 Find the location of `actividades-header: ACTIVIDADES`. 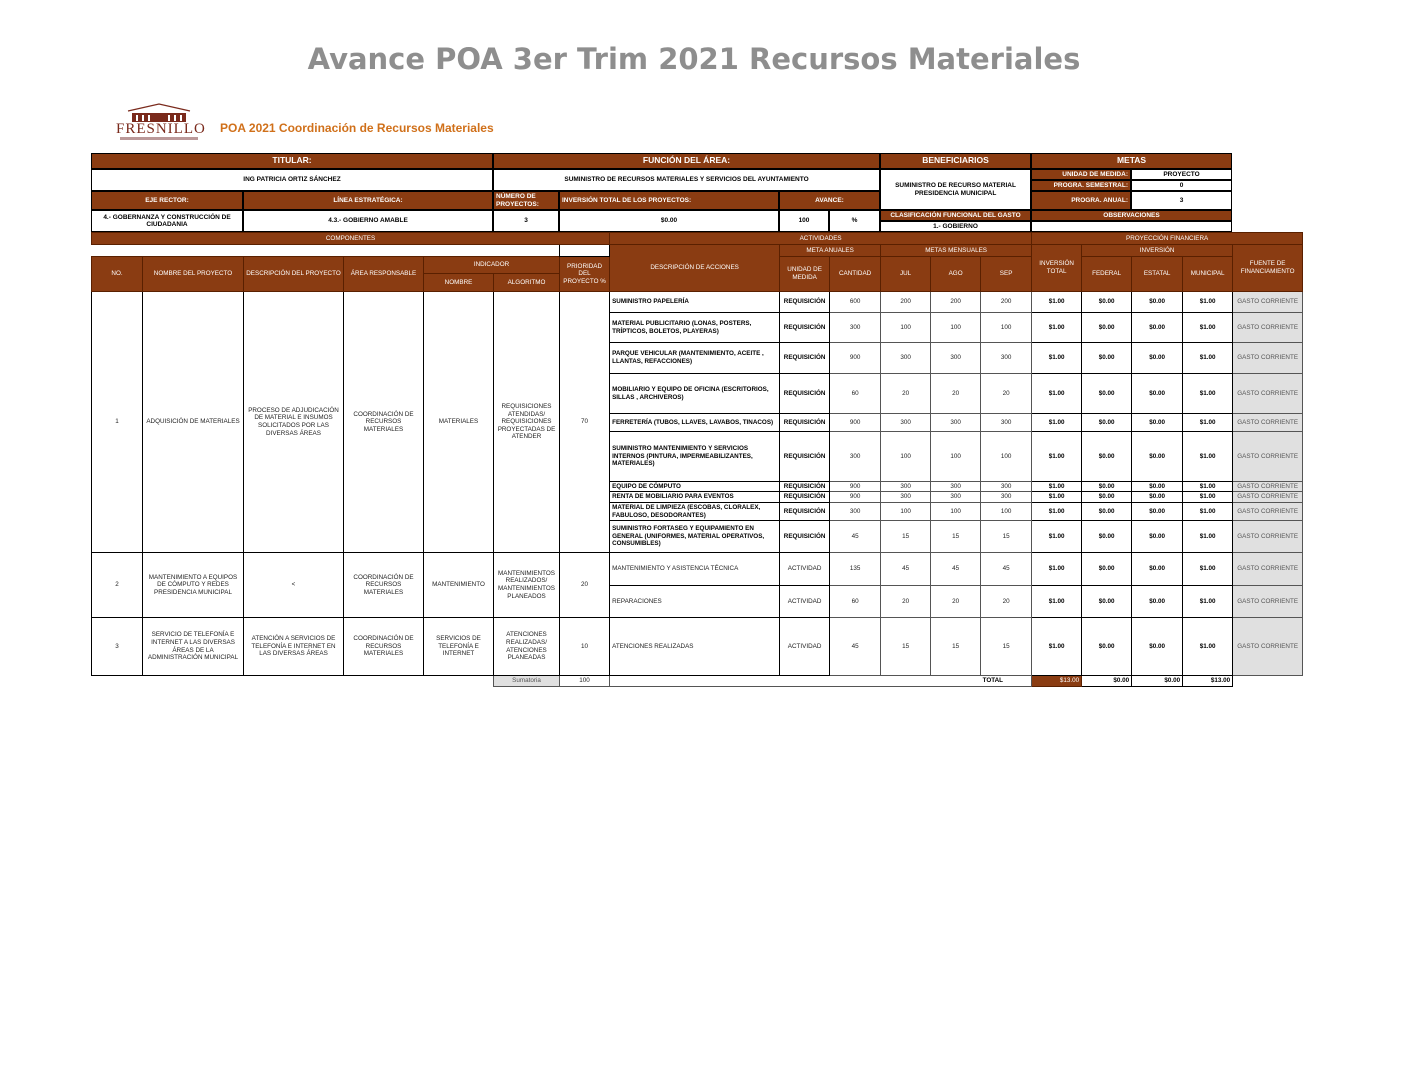

actividades-header: ACTIVIDADES is located at coordinates (821, 238).